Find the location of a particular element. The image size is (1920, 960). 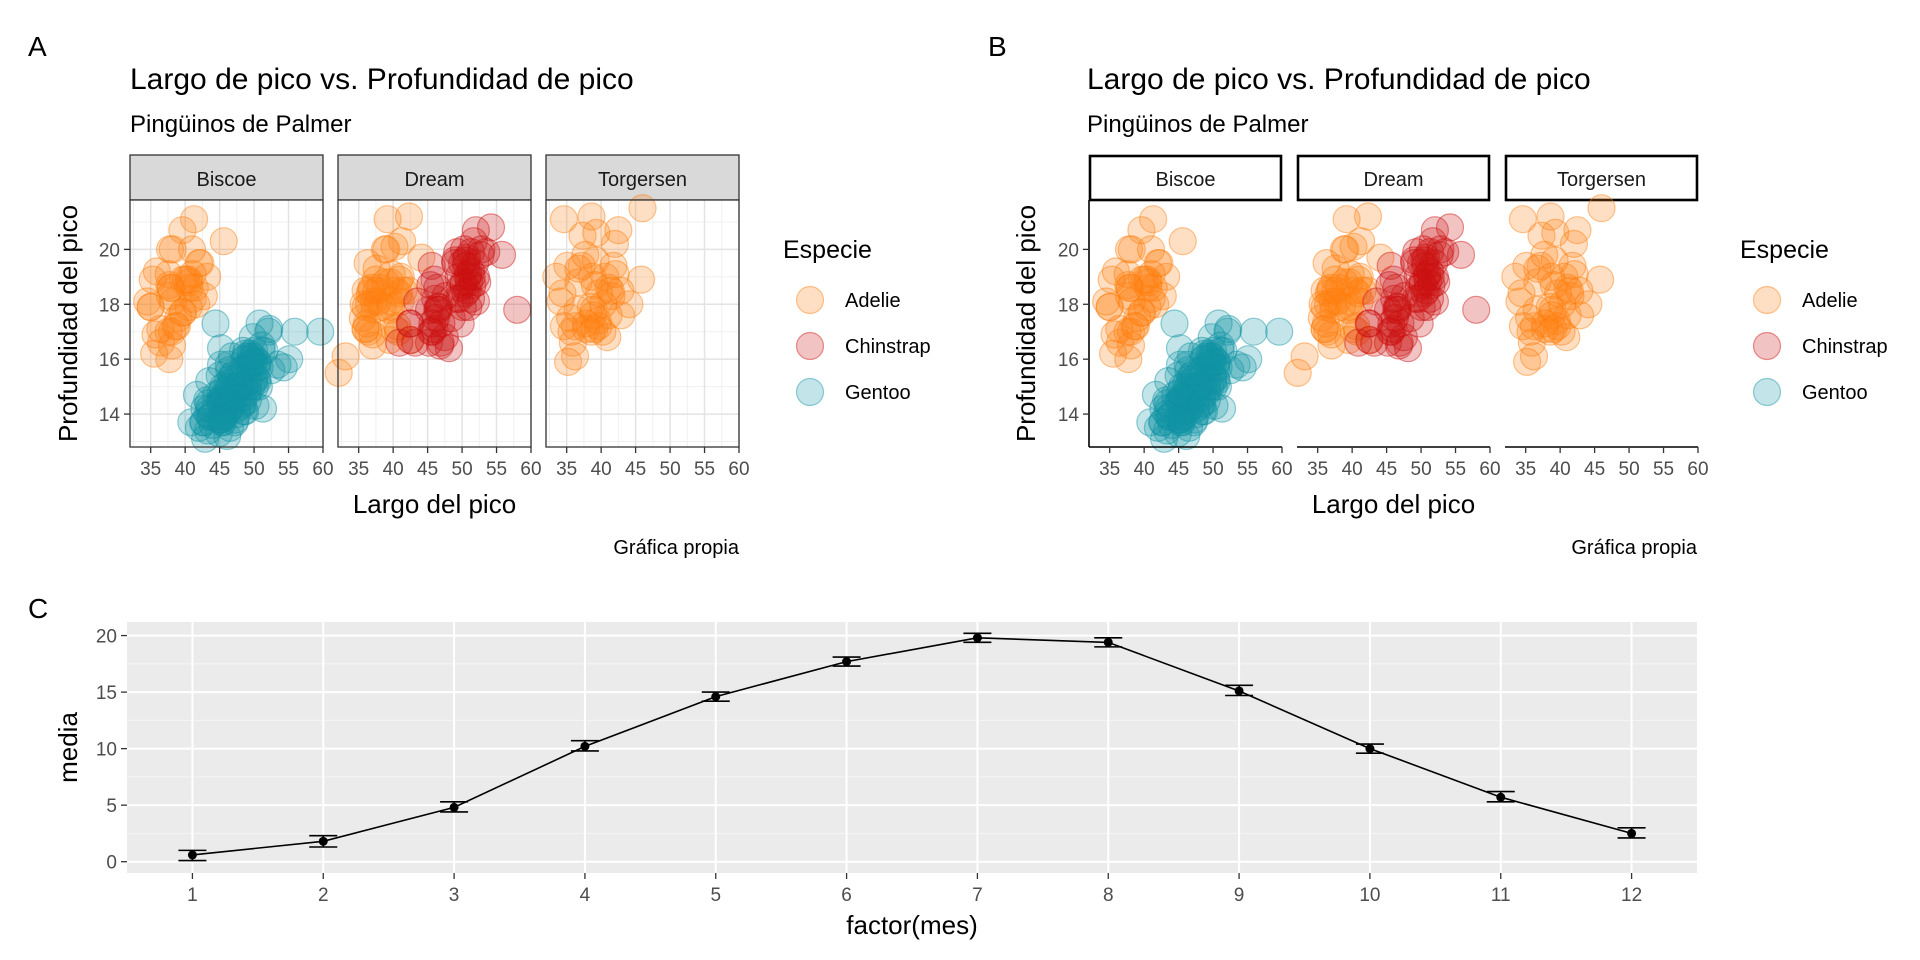

x-tick-label: 3 is located at coordinates (454, 895).